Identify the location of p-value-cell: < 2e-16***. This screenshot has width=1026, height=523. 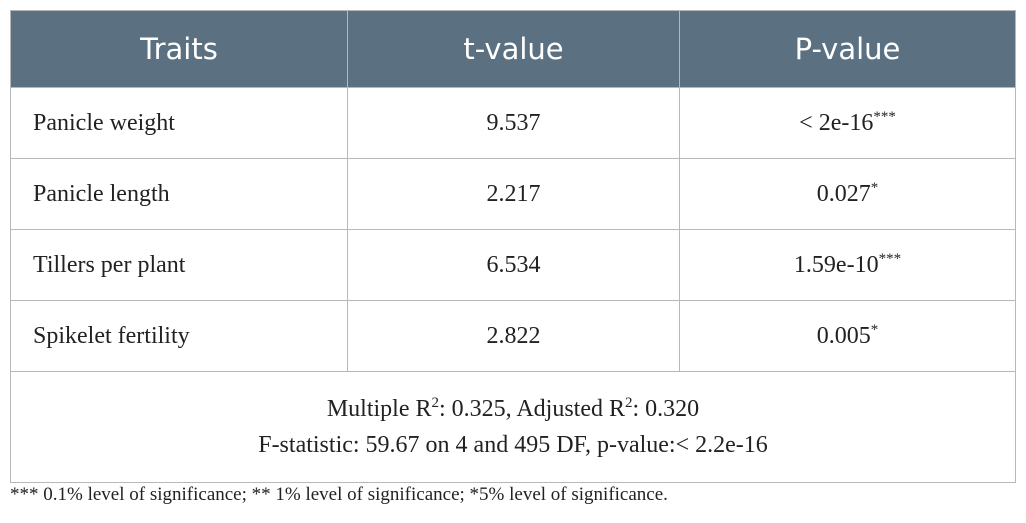
(847, 123).